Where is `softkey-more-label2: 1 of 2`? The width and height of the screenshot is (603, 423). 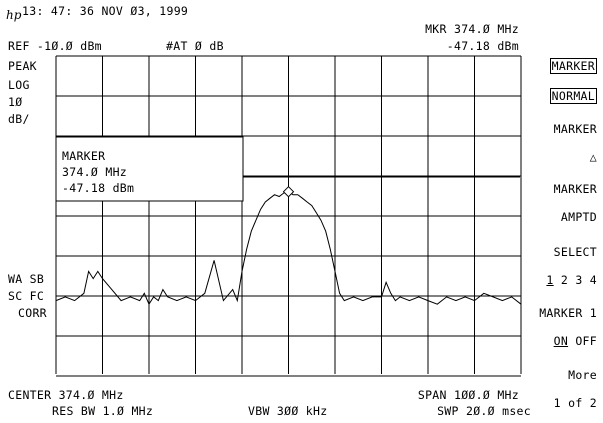 softkey-more-label2: 1 of 2 is located at coordinates (575, 403).